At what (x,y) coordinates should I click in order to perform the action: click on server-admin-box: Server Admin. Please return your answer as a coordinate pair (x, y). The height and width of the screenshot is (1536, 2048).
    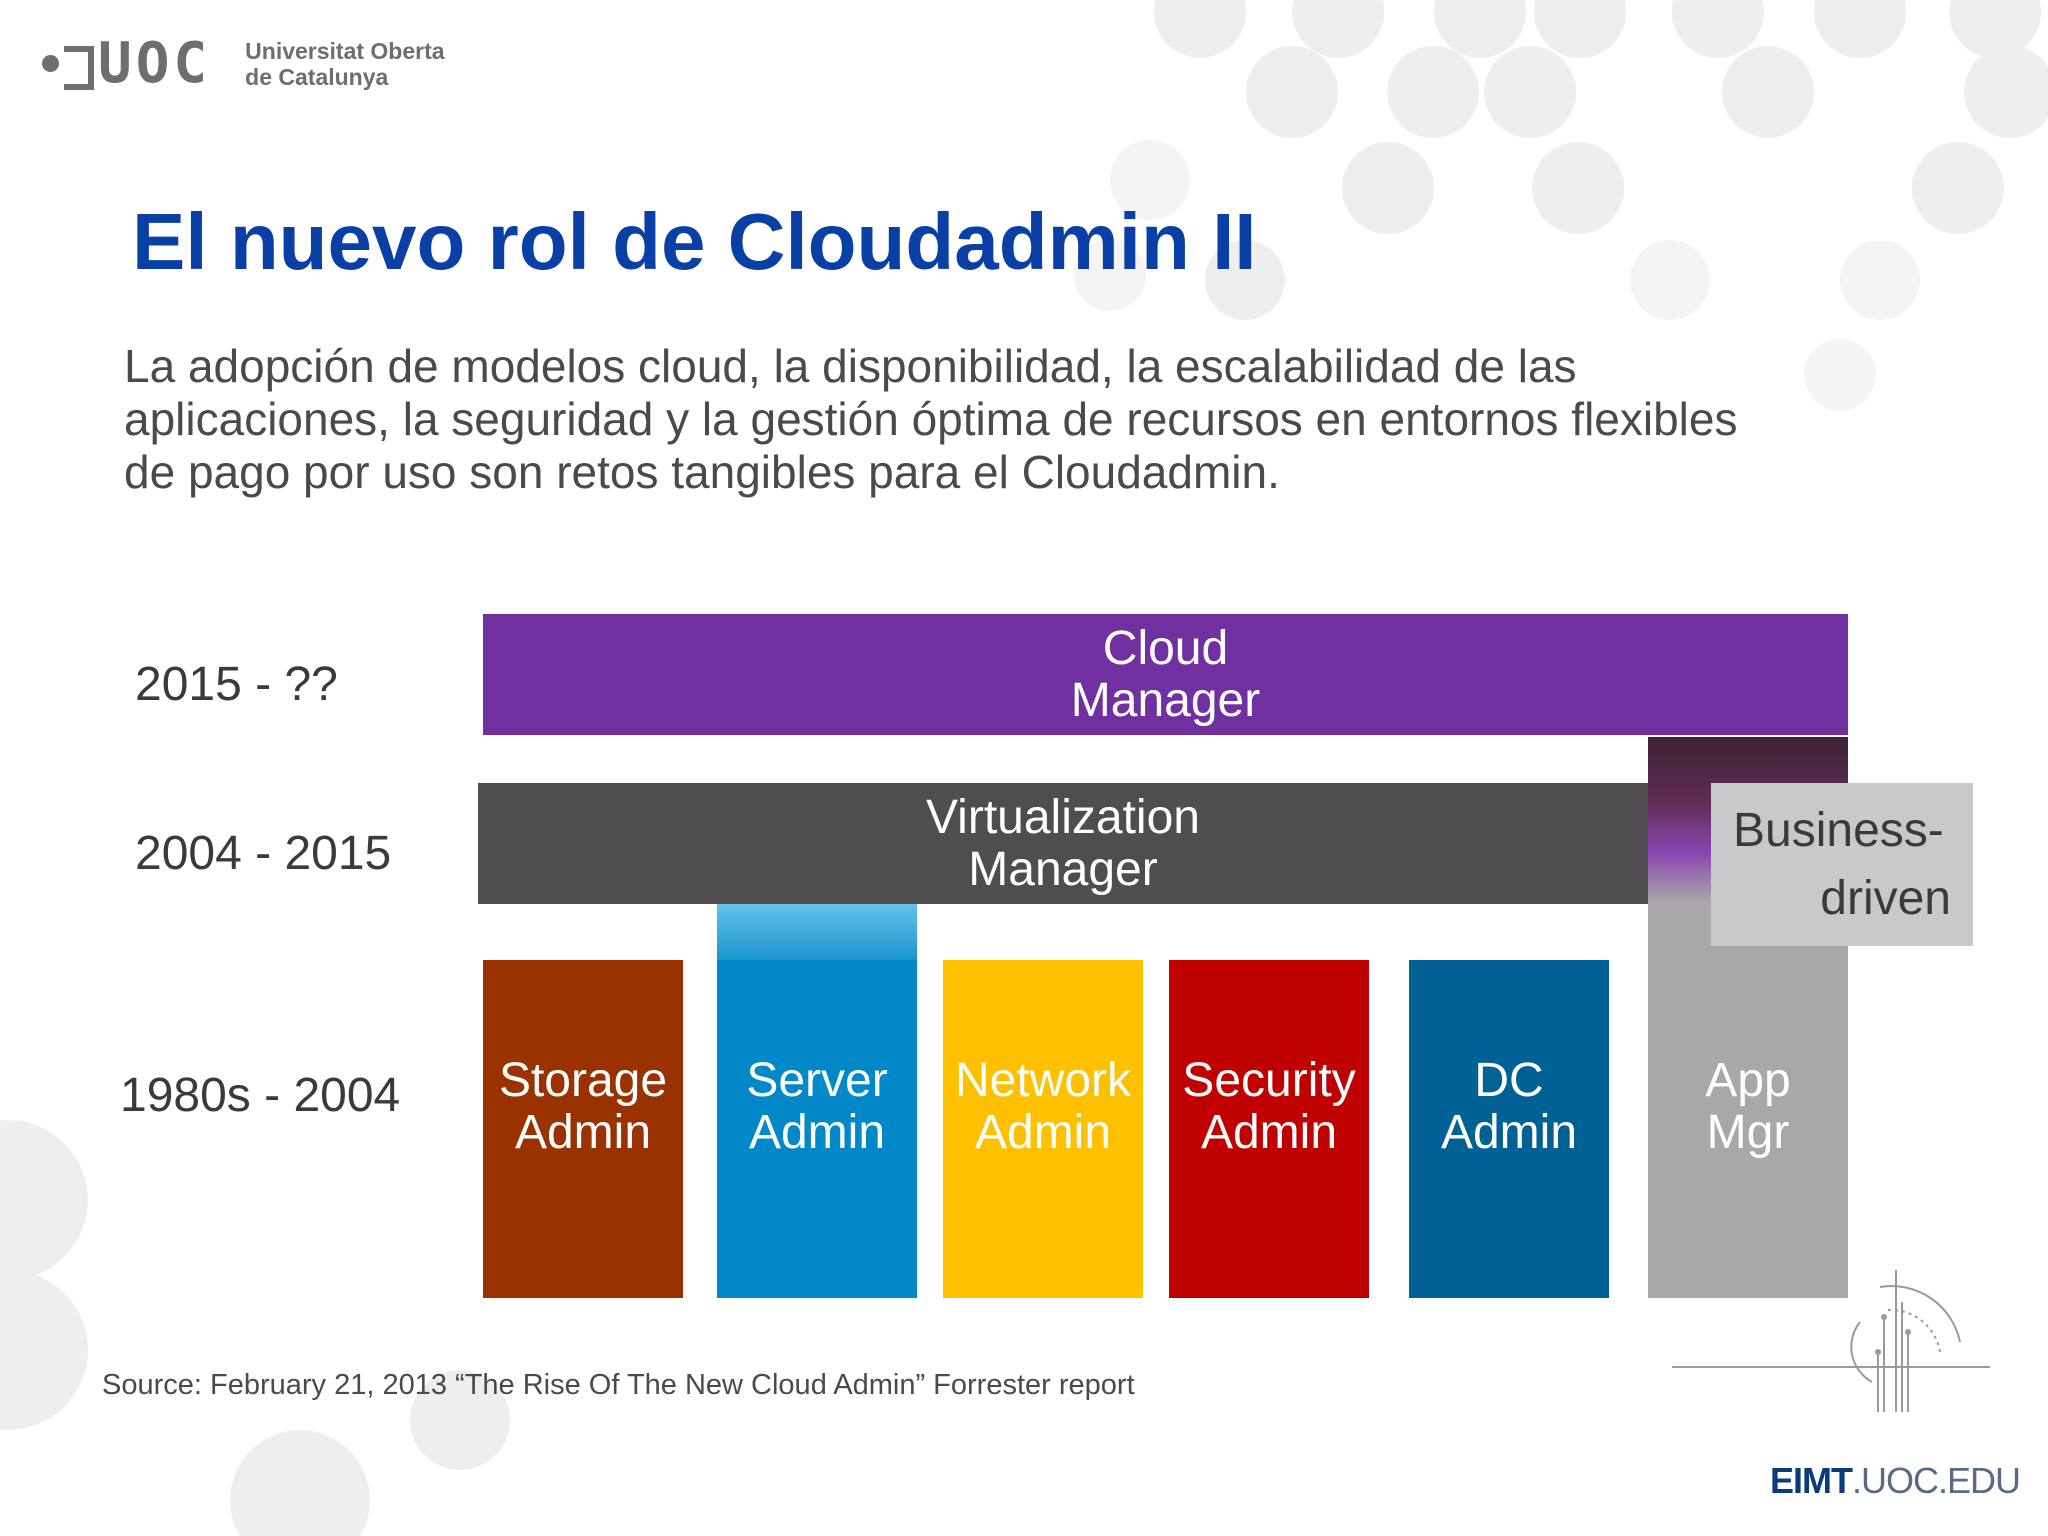
    Looking at the image, I should click on (817, 1129).